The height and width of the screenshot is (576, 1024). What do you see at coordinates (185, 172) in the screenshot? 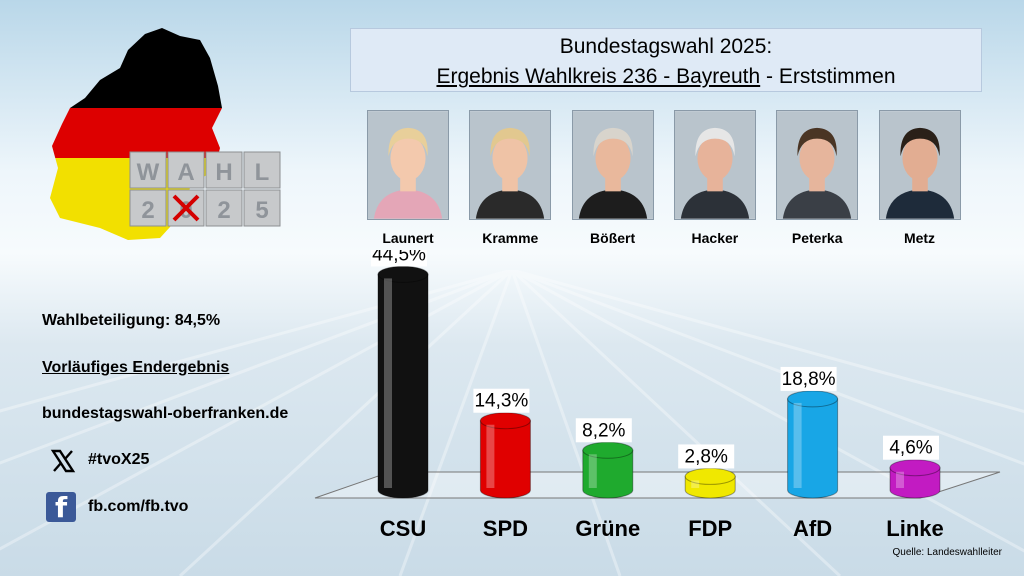
I see `die-letter: A` at bounding box center [185, 172].